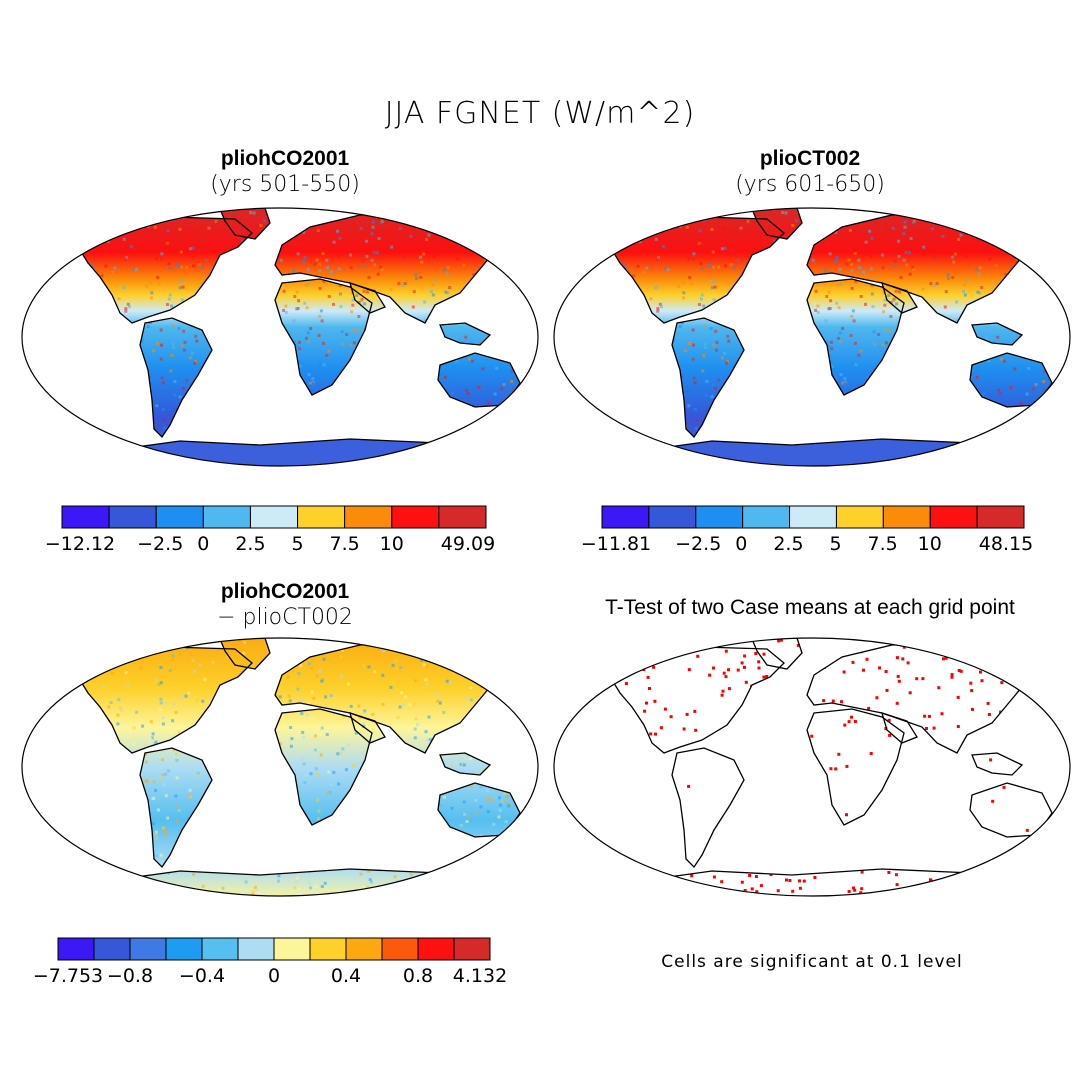 The width and height of the screenshot is (1080, 1080). I want to click on map-panel-bl, so click(280, 767).